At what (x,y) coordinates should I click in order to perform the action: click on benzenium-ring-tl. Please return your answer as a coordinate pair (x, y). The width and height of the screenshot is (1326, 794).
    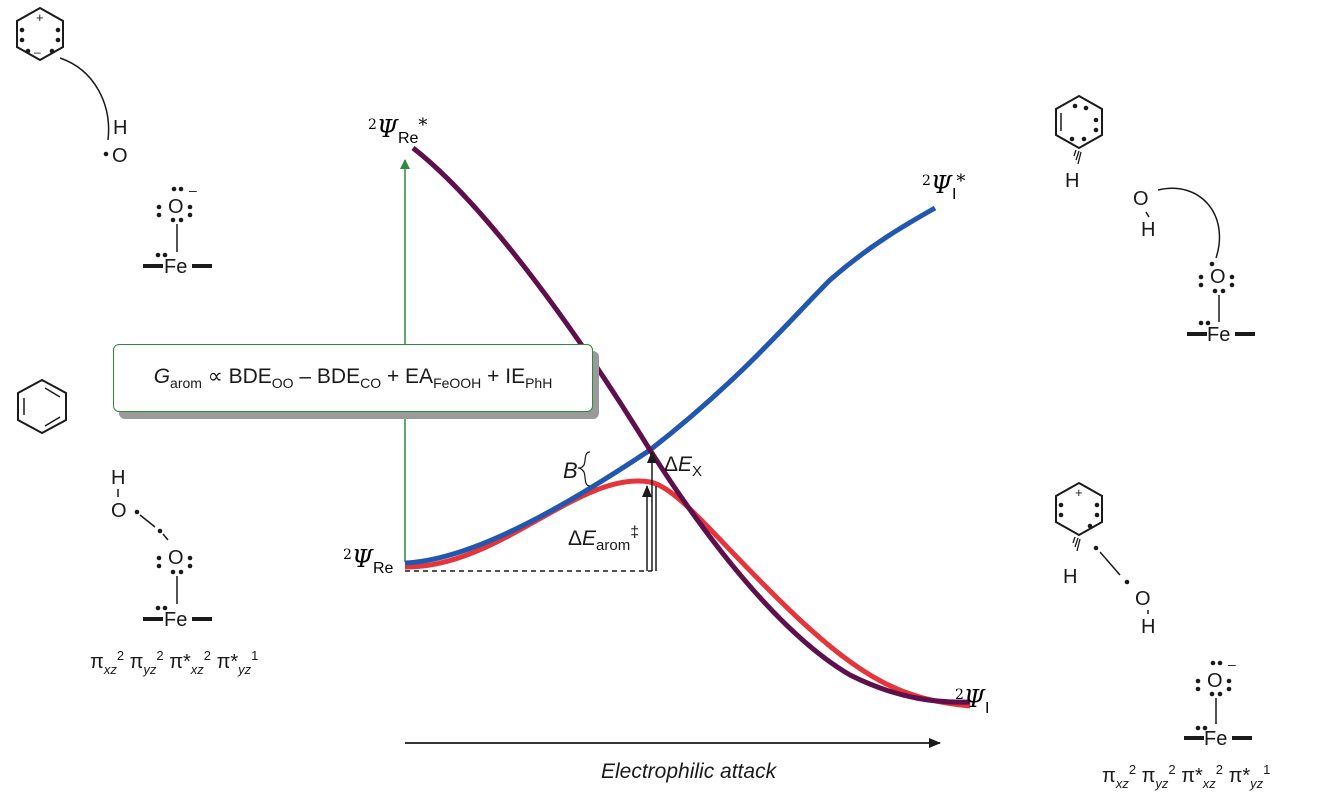
    Looking at the image, I should click on (40, 34).